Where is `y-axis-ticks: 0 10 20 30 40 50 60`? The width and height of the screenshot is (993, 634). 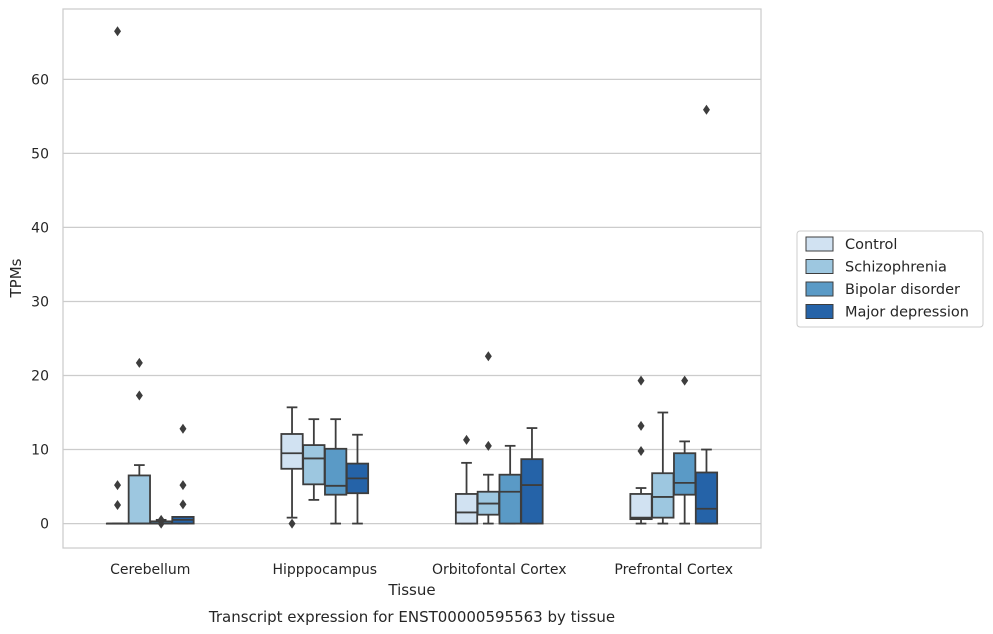 y-axis-ticks: 0 10 20 30 40 50 60 is located at coordinates (40, 302).